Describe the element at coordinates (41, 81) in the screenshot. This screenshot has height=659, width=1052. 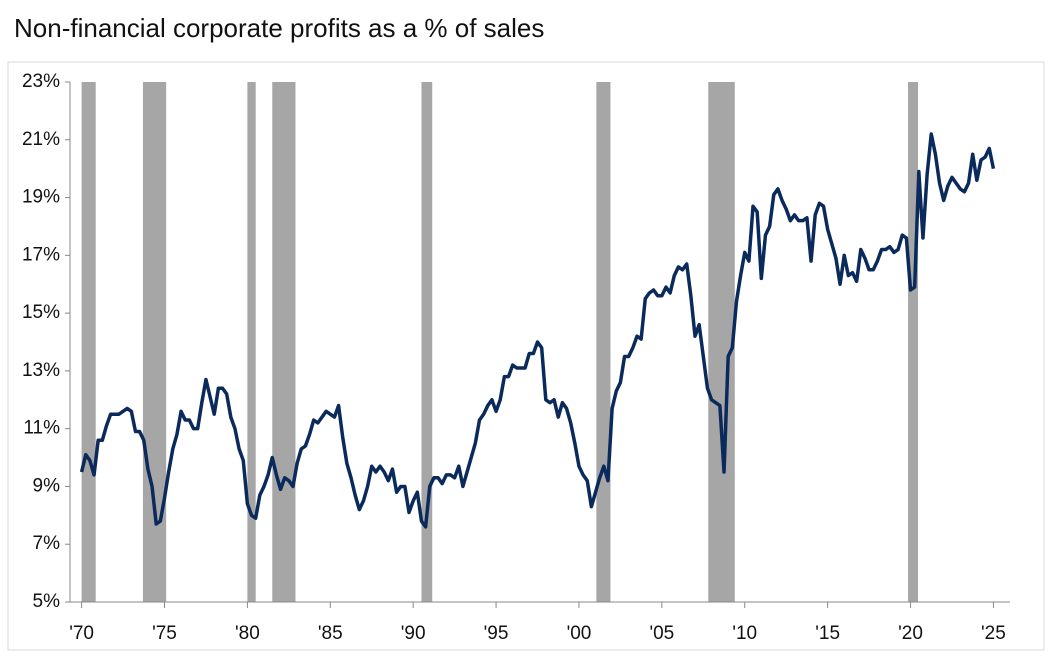
I see `y-tick-label: 23%` at that location.